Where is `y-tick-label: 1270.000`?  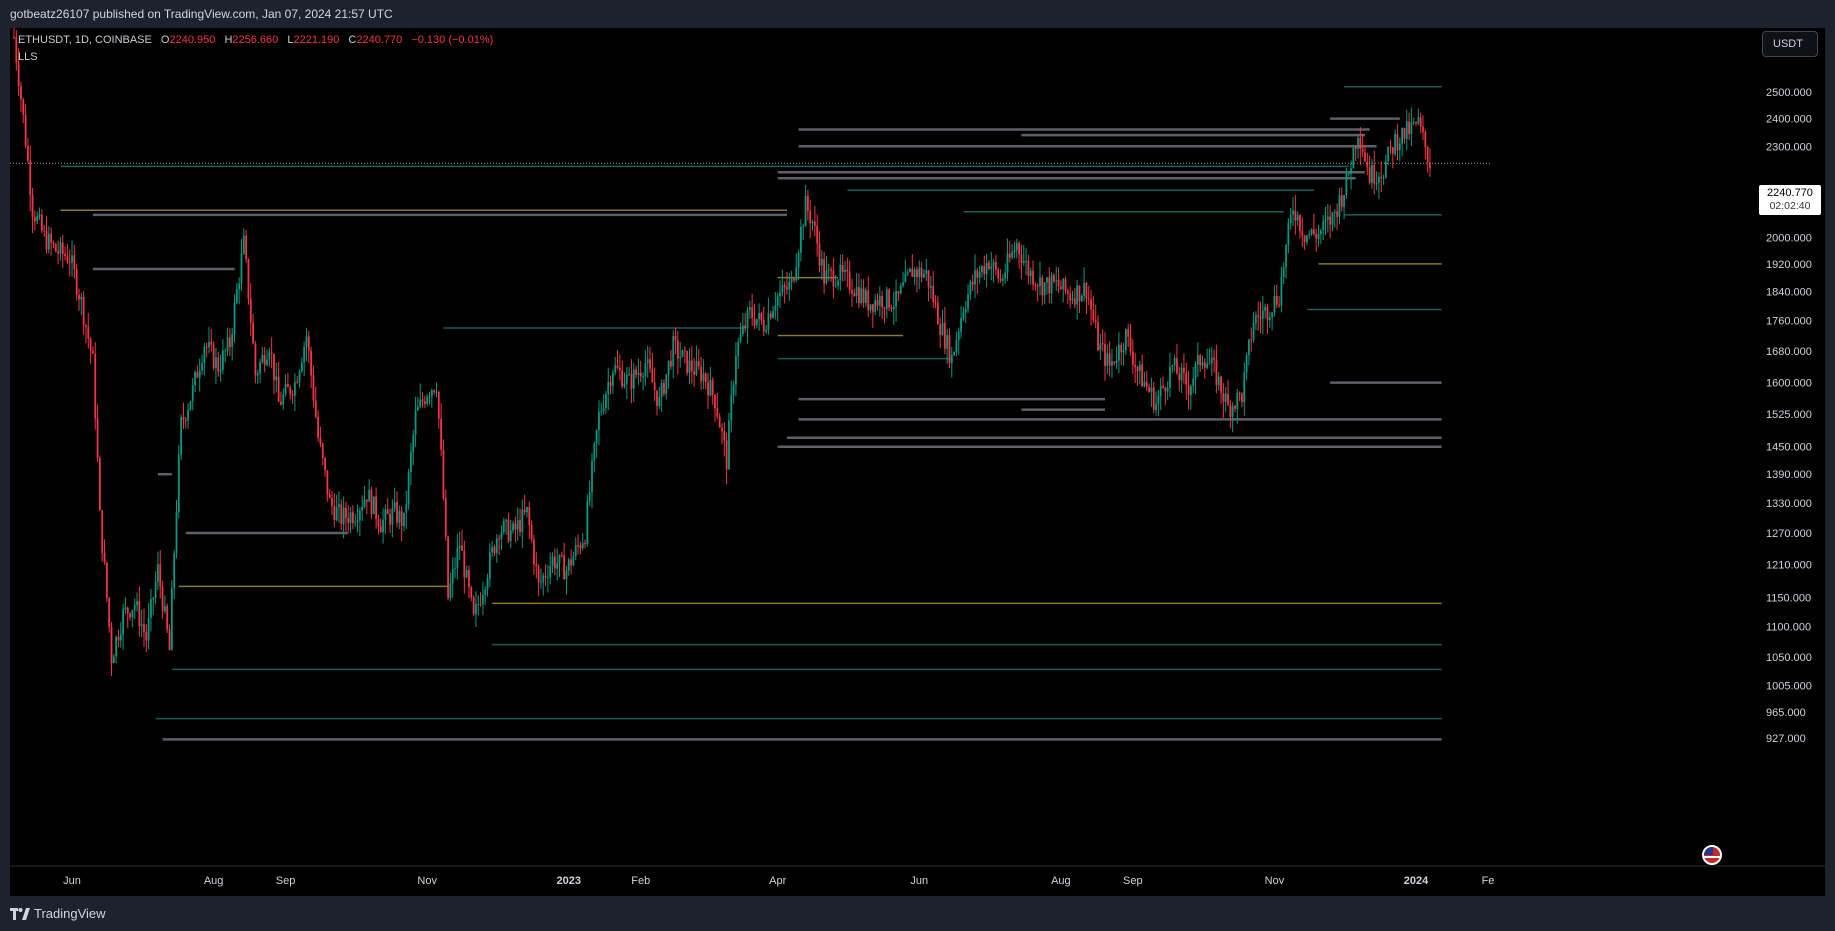
y-tick-label: 1270.000 is located at coordinates (1789, 534).